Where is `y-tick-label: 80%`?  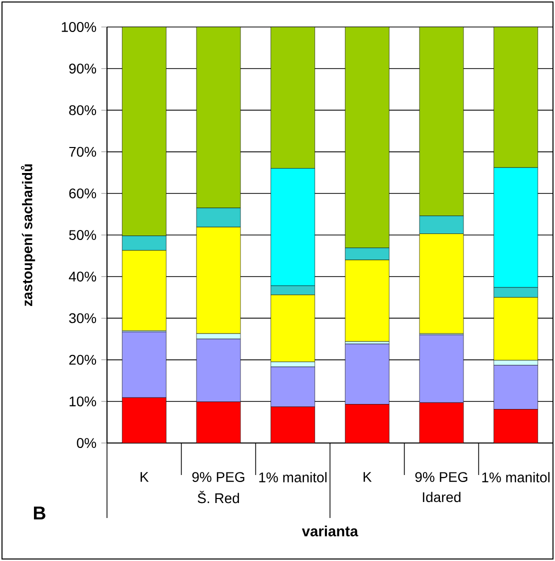
y-tick-label: 80% is located at coordinates (82, 110).